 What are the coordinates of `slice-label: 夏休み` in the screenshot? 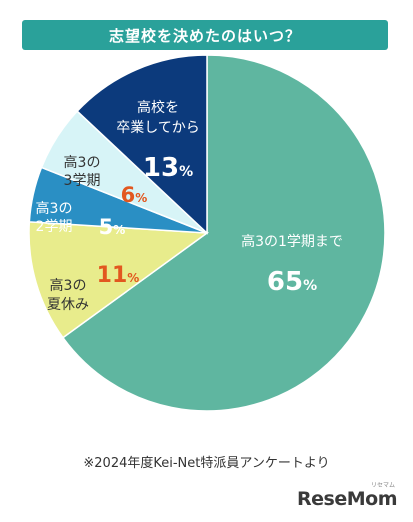 It's located at (68, 305).